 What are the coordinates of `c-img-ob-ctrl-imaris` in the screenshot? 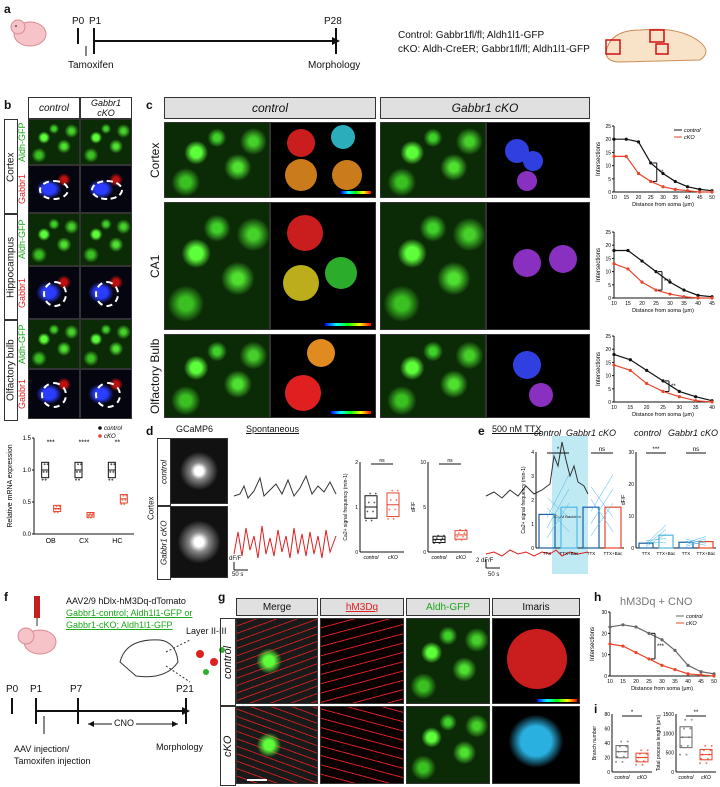 It's located at (323, 376).